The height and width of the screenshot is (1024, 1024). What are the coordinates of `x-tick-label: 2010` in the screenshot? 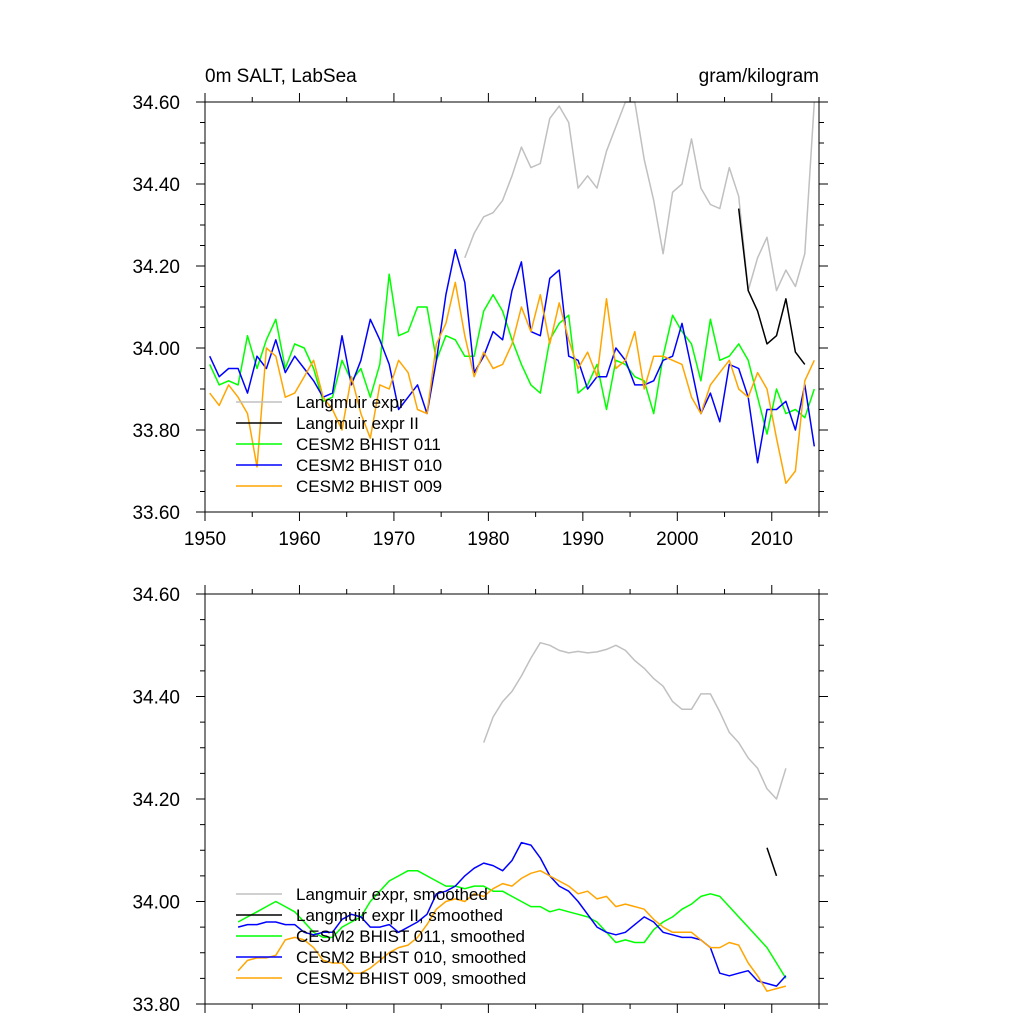 It's located at (772, 539).